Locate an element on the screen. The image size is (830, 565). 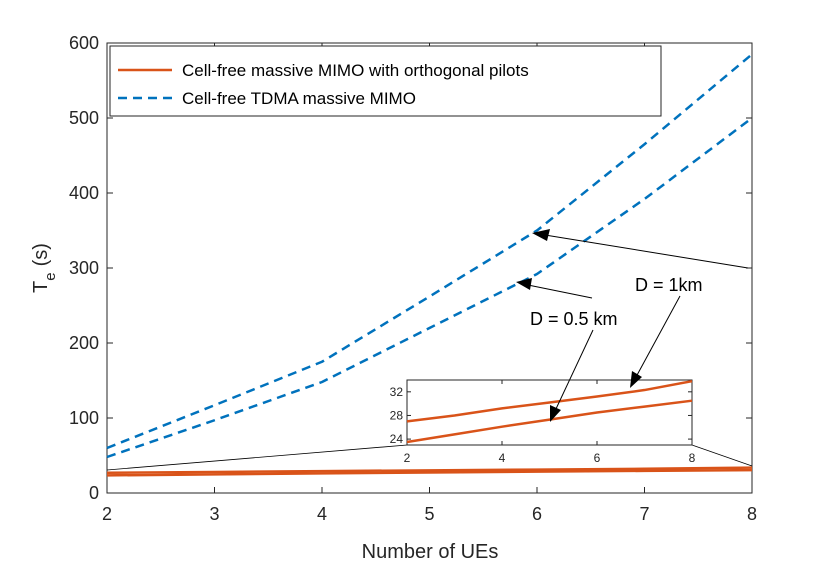
arrow-05km-inset-shaft is located at coordinates (574, 370).